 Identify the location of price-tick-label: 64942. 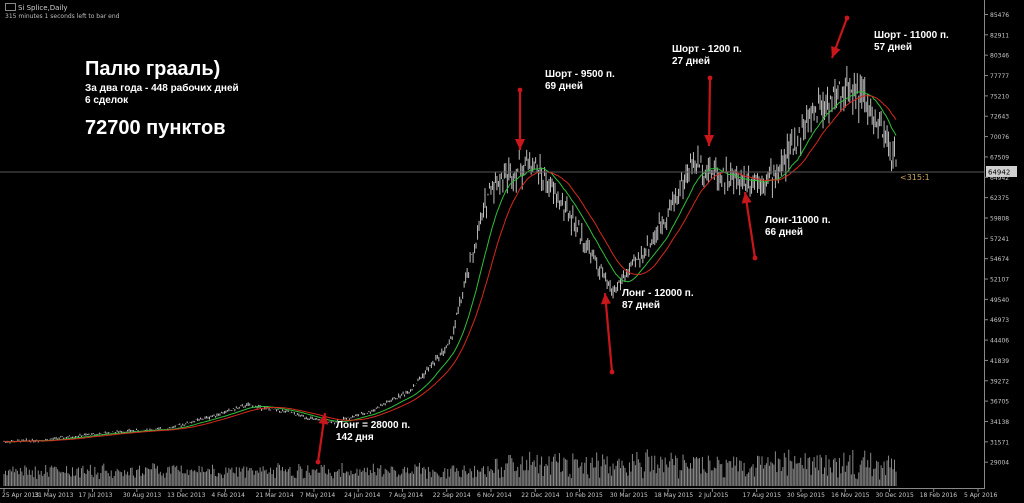
(999, 178).